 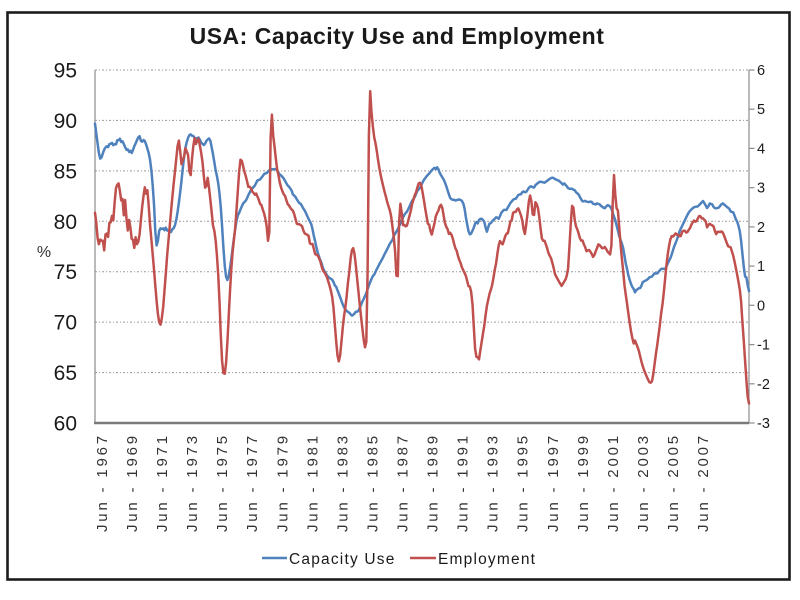 What do you see at coordinates (132, 482) in the screenshot?
I see `svg-text: Jun - 1969` at bounding box center [132, 482].